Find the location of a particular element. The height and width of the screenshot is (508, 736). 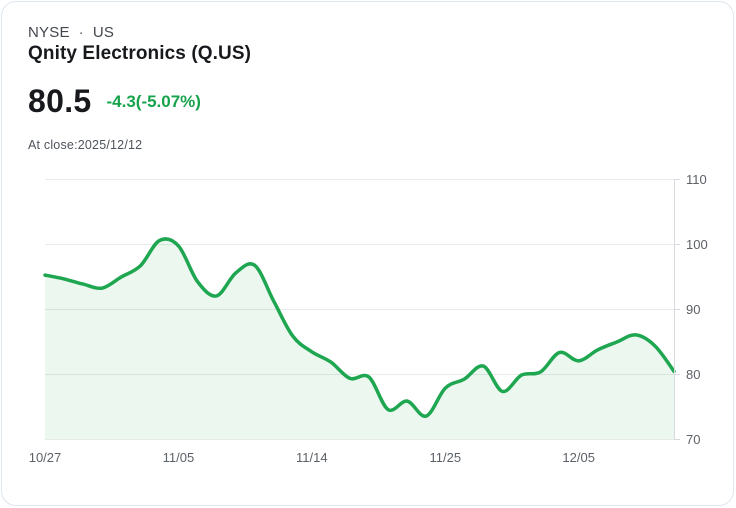

exchange-row: NYSE · US is located at coordinates (71, 32).